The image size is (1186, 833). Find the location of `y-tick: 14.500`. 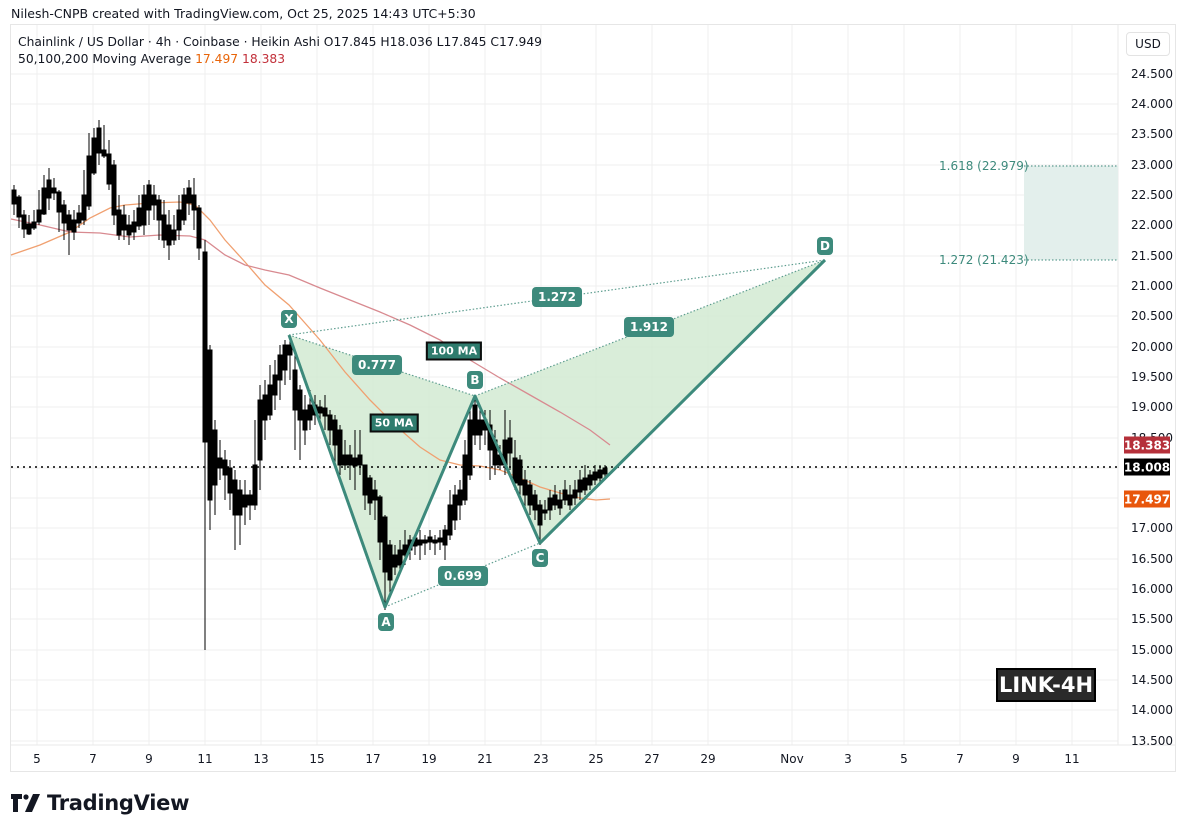

y-tick: 14.500 is located at coordinates (1152, 680).